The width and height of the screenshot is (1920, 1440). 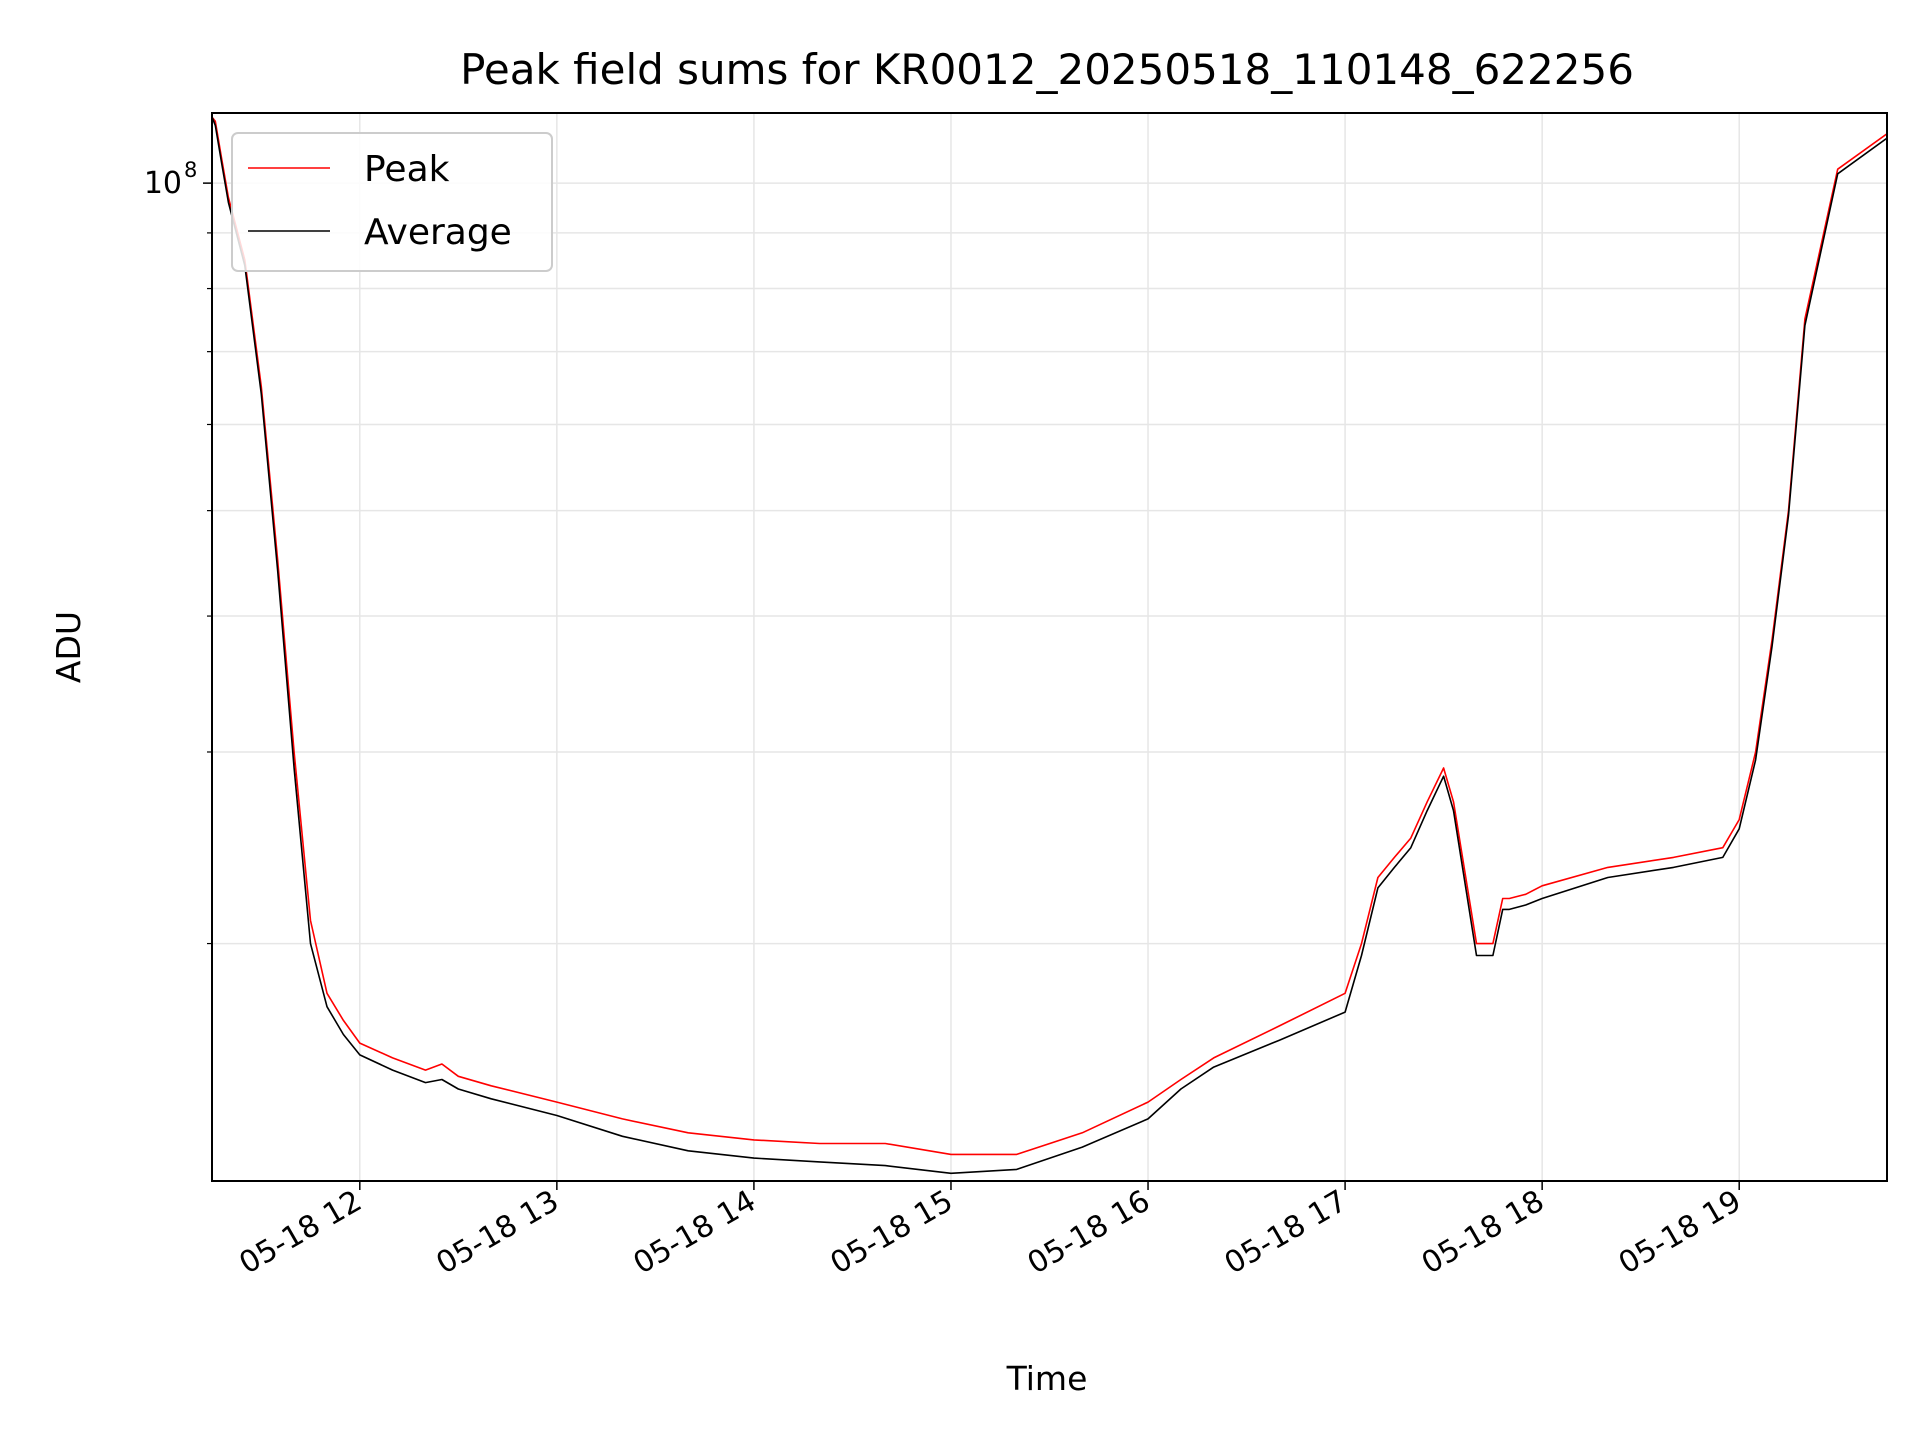 What do you see at coordinates (1047, 1378) in the screenshot?
I see `x-axis-label: Time` at bounding box center [1047, 1378].